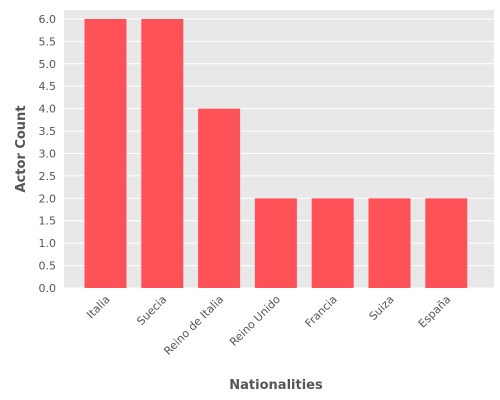 The height and width of the screenshot is (400, 500). I want to click on y-tick-label: 0.0, so click(48, 288).